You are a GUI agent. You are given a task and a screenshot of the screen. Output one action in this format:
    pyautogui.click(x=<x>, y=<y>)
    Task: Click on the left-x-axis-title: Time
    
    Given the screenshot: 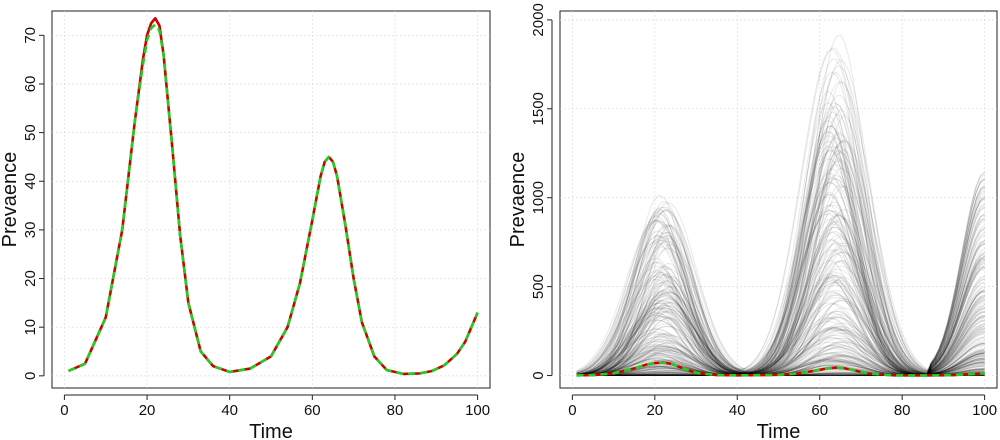 What is the action you would take?
    pyautogui.click(x=271, y=430)
    